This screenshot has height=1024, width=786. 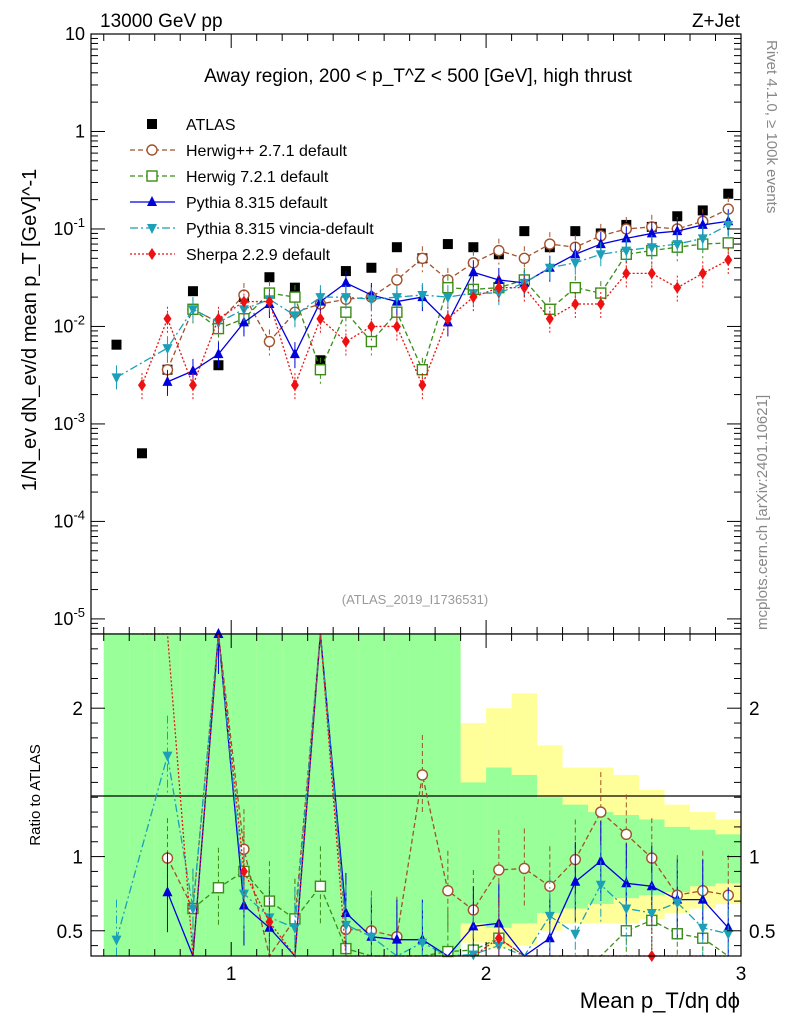 I want to click on rivet-label: Rivet 4.1.0, ≥ 100k events, so click(x=771, y=126).